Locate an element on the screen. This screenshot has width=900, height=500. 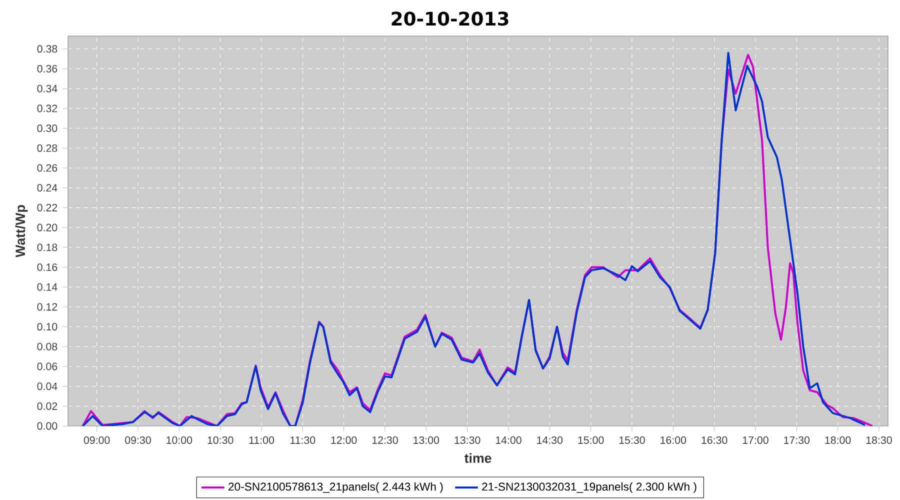
x-tick-label: 15:30 is located at coordinates (632, 440).